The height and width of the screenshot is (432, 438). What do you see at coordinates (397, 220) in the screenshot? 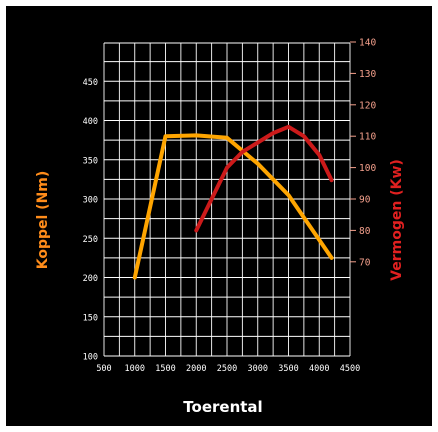
I see `right-axis-title: Vermogen (Kw)` at bounding box center [397, 220].